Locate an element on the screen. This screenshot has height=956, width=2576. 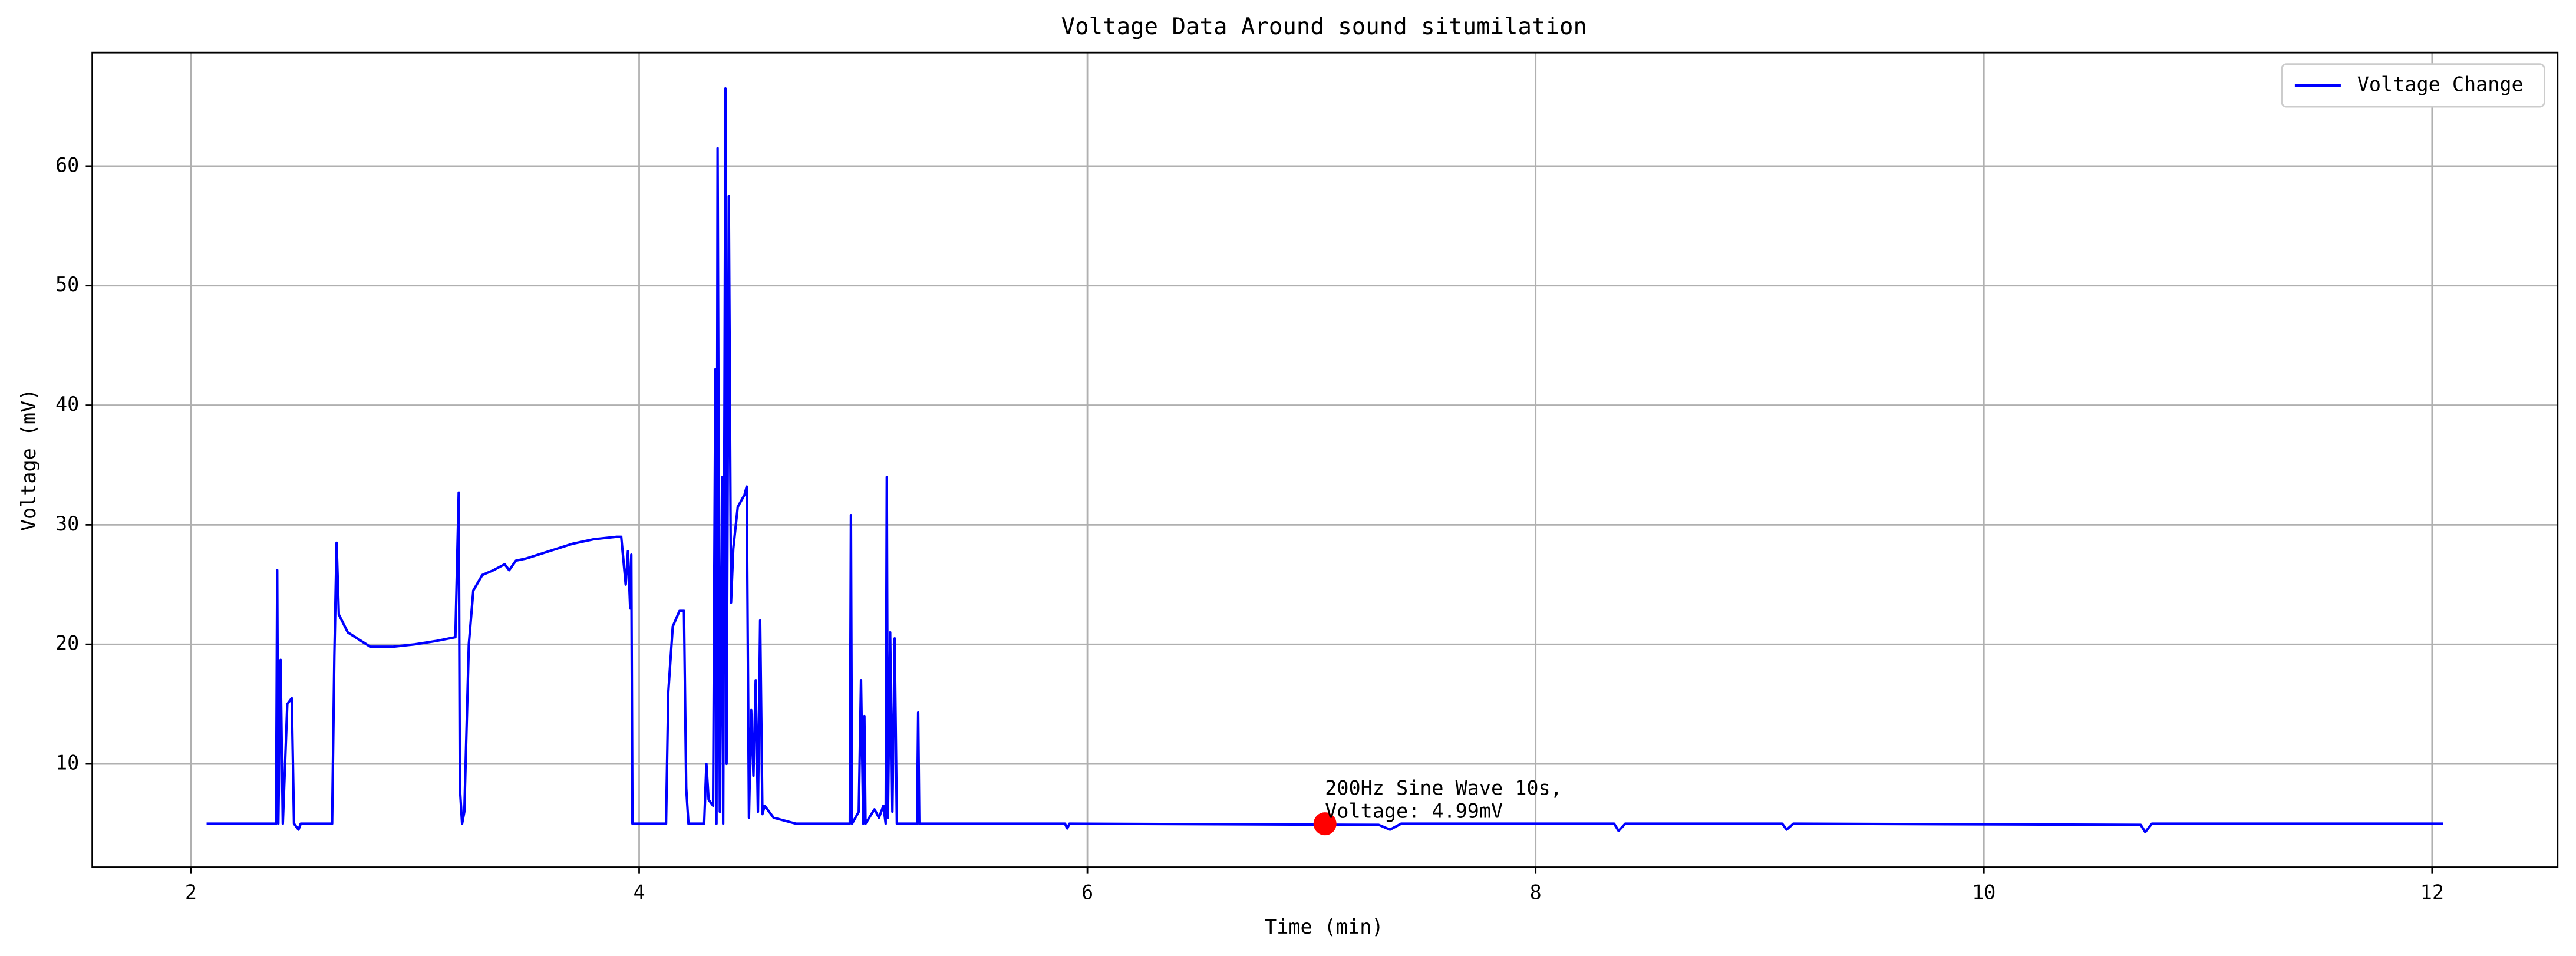
y-tick-label: 30 is located at coordinates (67, 523).